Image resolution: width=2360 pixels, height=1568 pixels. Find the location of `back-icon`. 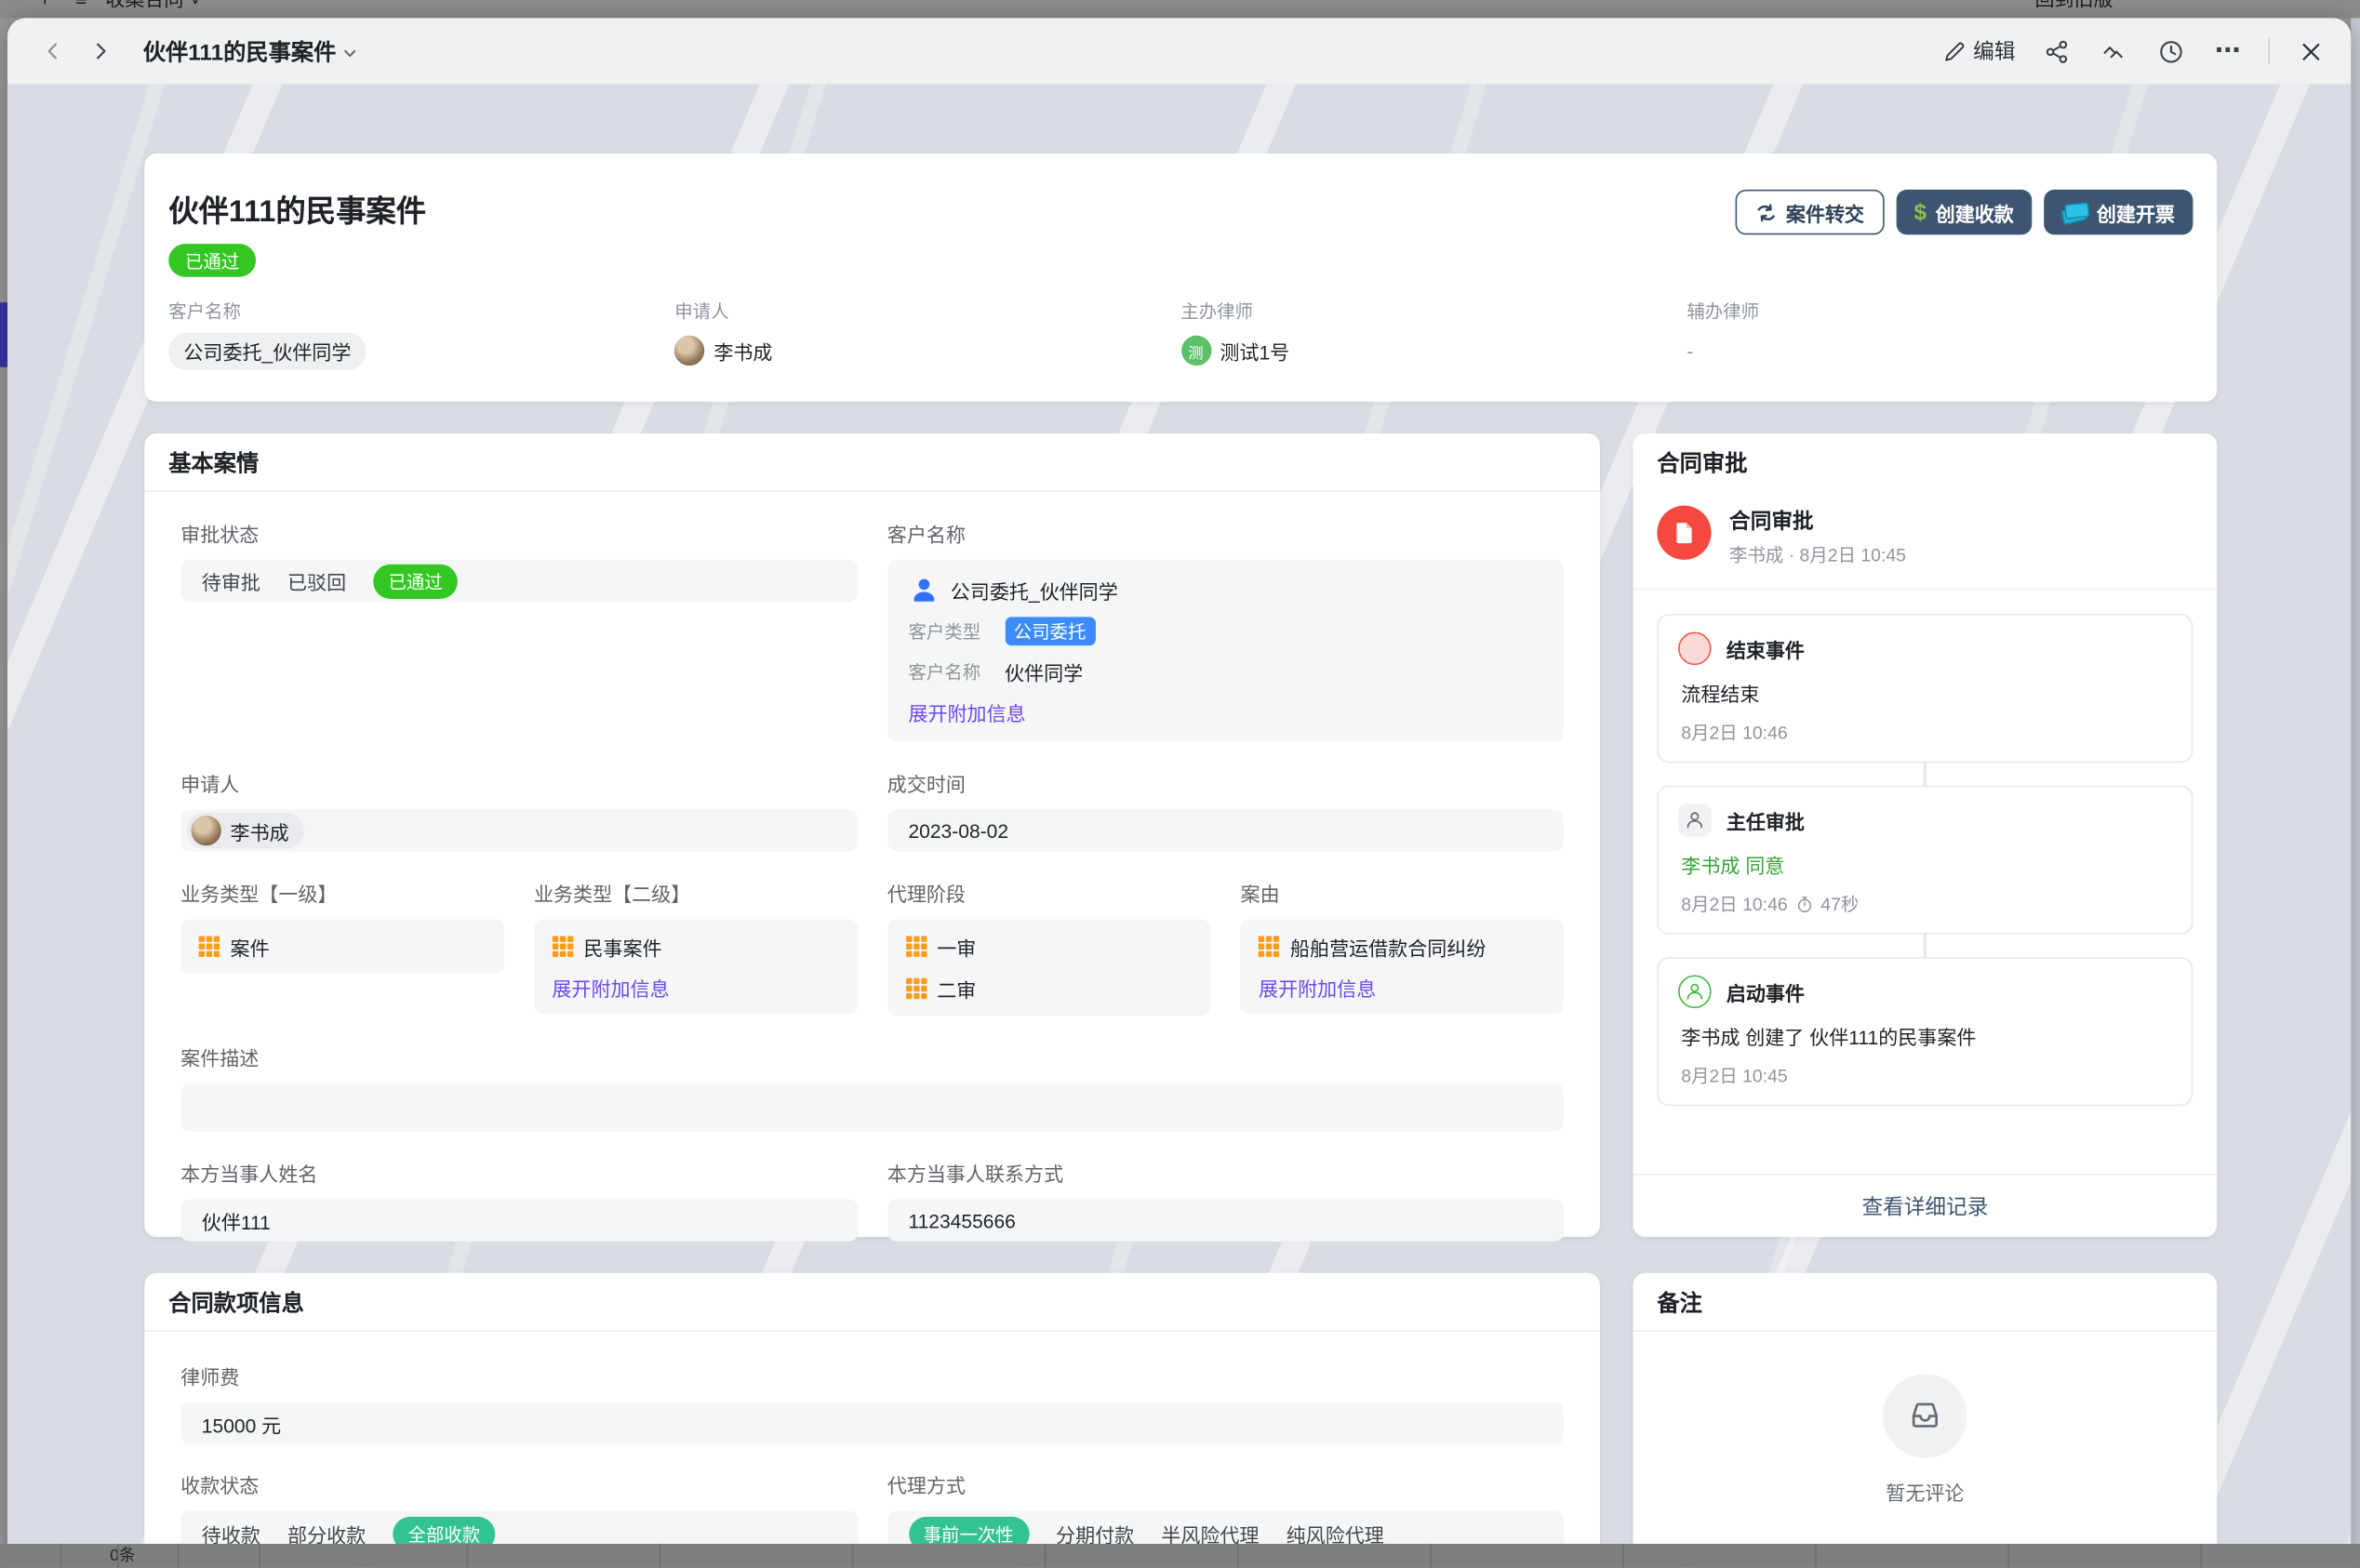

back-icon is located at coordinates (52, 51).